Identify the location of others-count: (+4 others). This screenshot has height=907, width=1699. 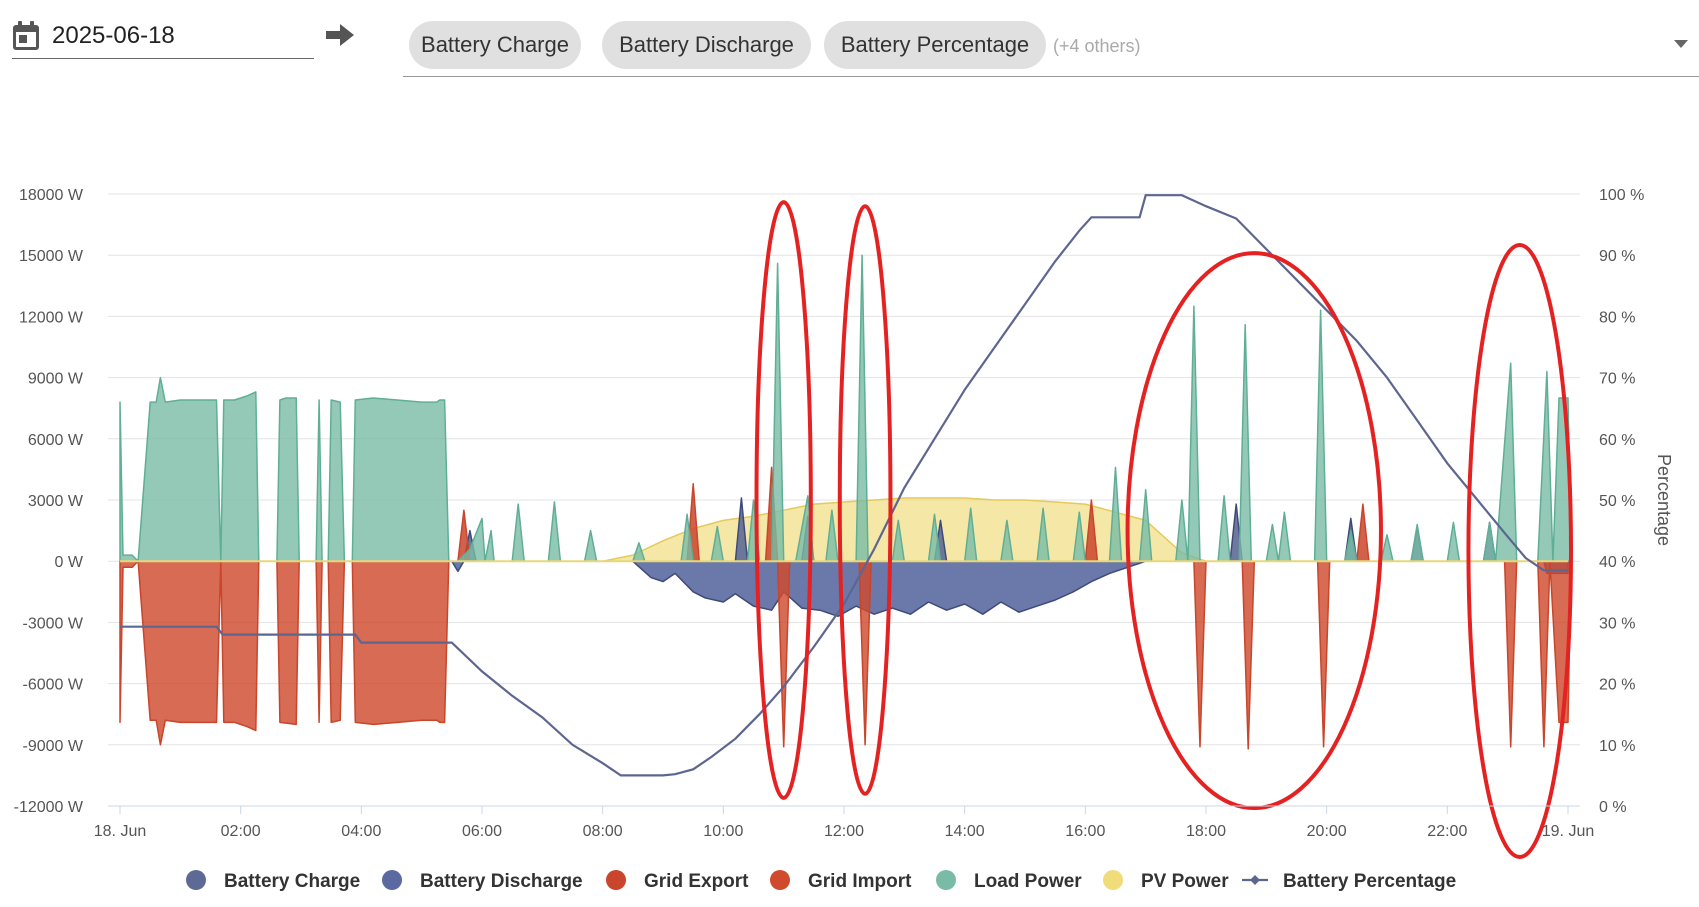
(1097, 46).